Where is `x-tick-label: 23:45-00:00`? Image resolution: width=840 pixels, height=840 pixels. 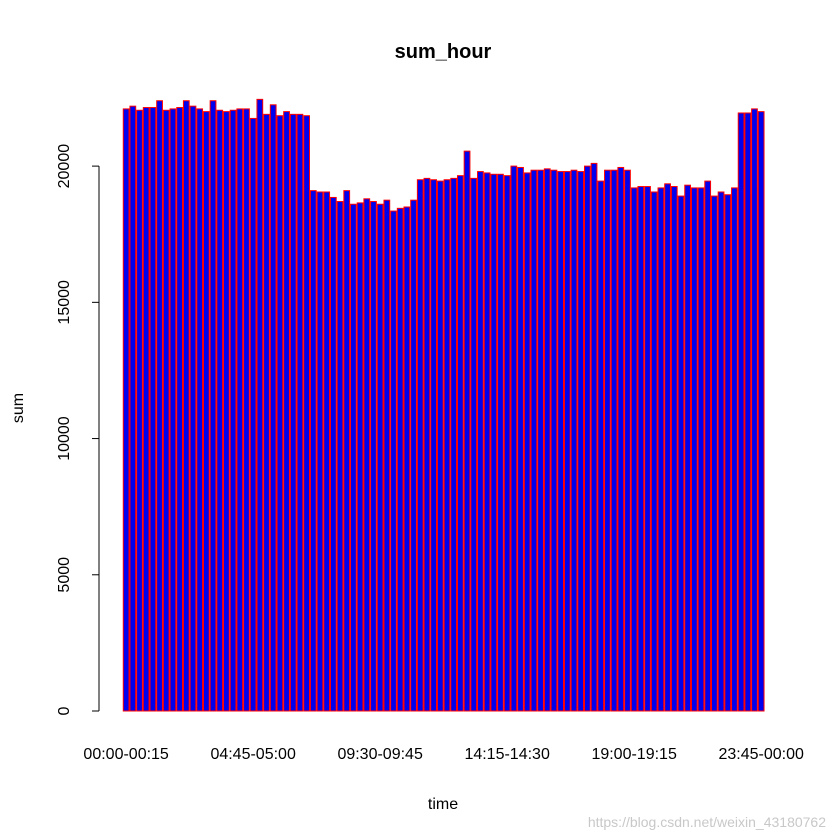 x-tick-label: 23:45-00:00 is located at coordinates (761, 754).